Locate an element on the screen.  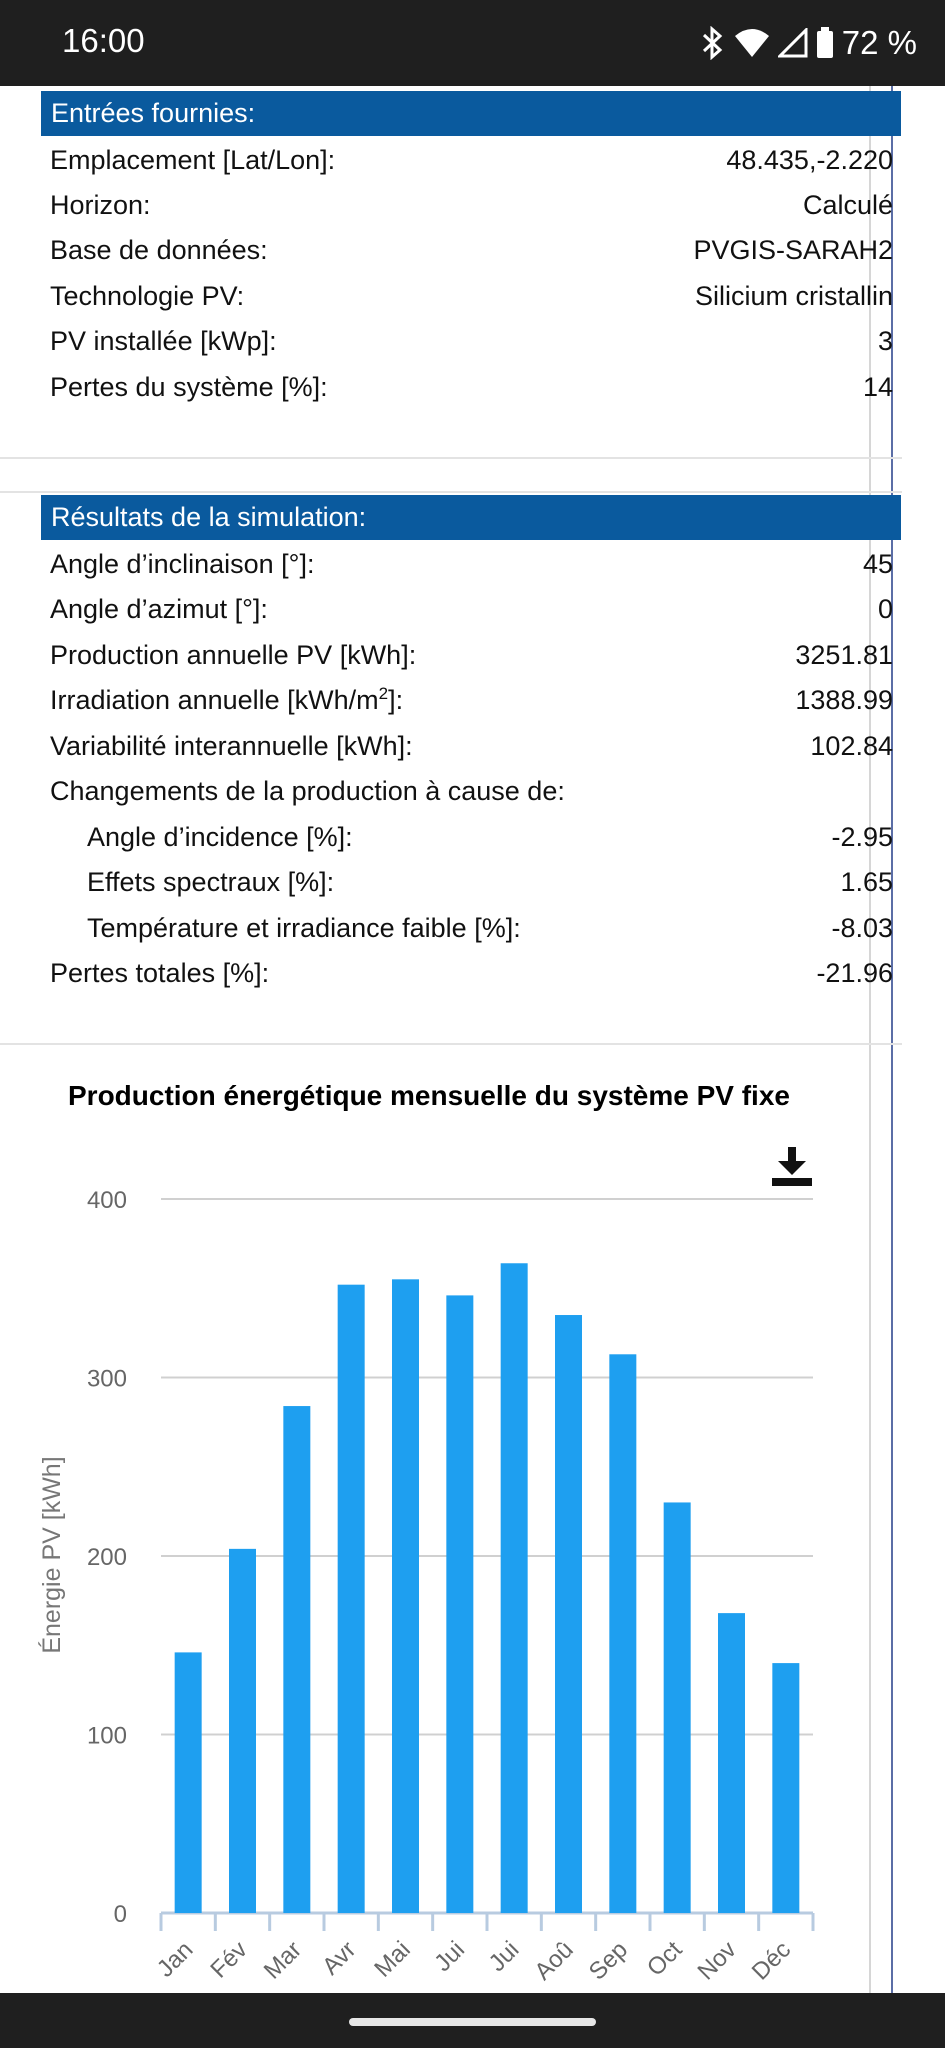
result-row-incidence-angle: Angle d’incidence [%]: -2.95 is located at coordinates (490, 837).